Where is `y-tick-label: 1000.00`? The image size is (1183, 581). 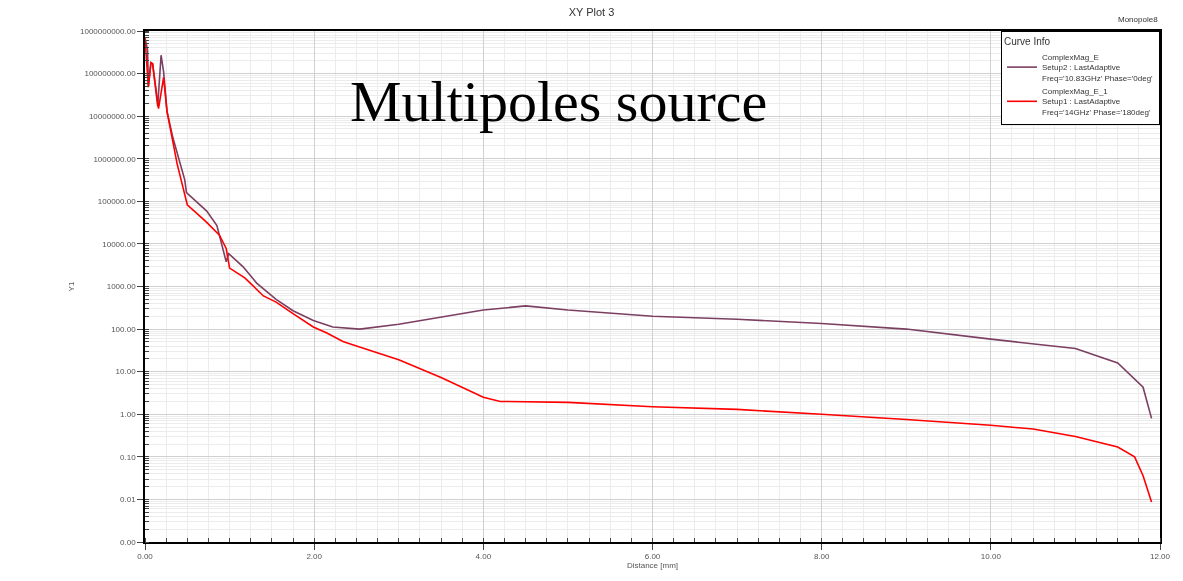 y-tick-label: 1000.00 is located at coordinates (121, 287).